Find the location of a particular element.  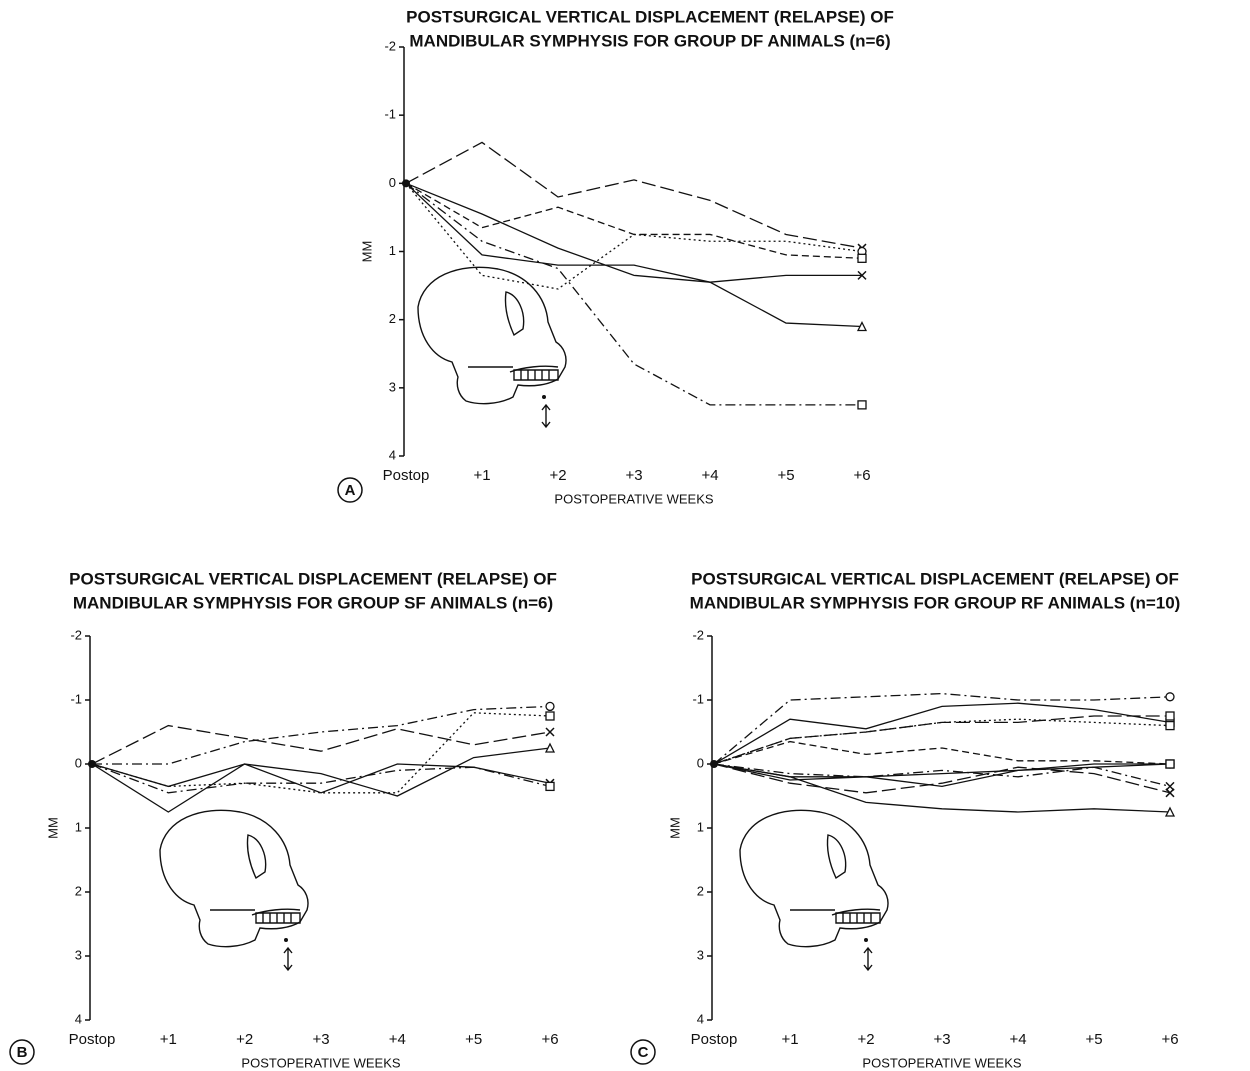

panel-label: B is located at coordinates (22, 1052).